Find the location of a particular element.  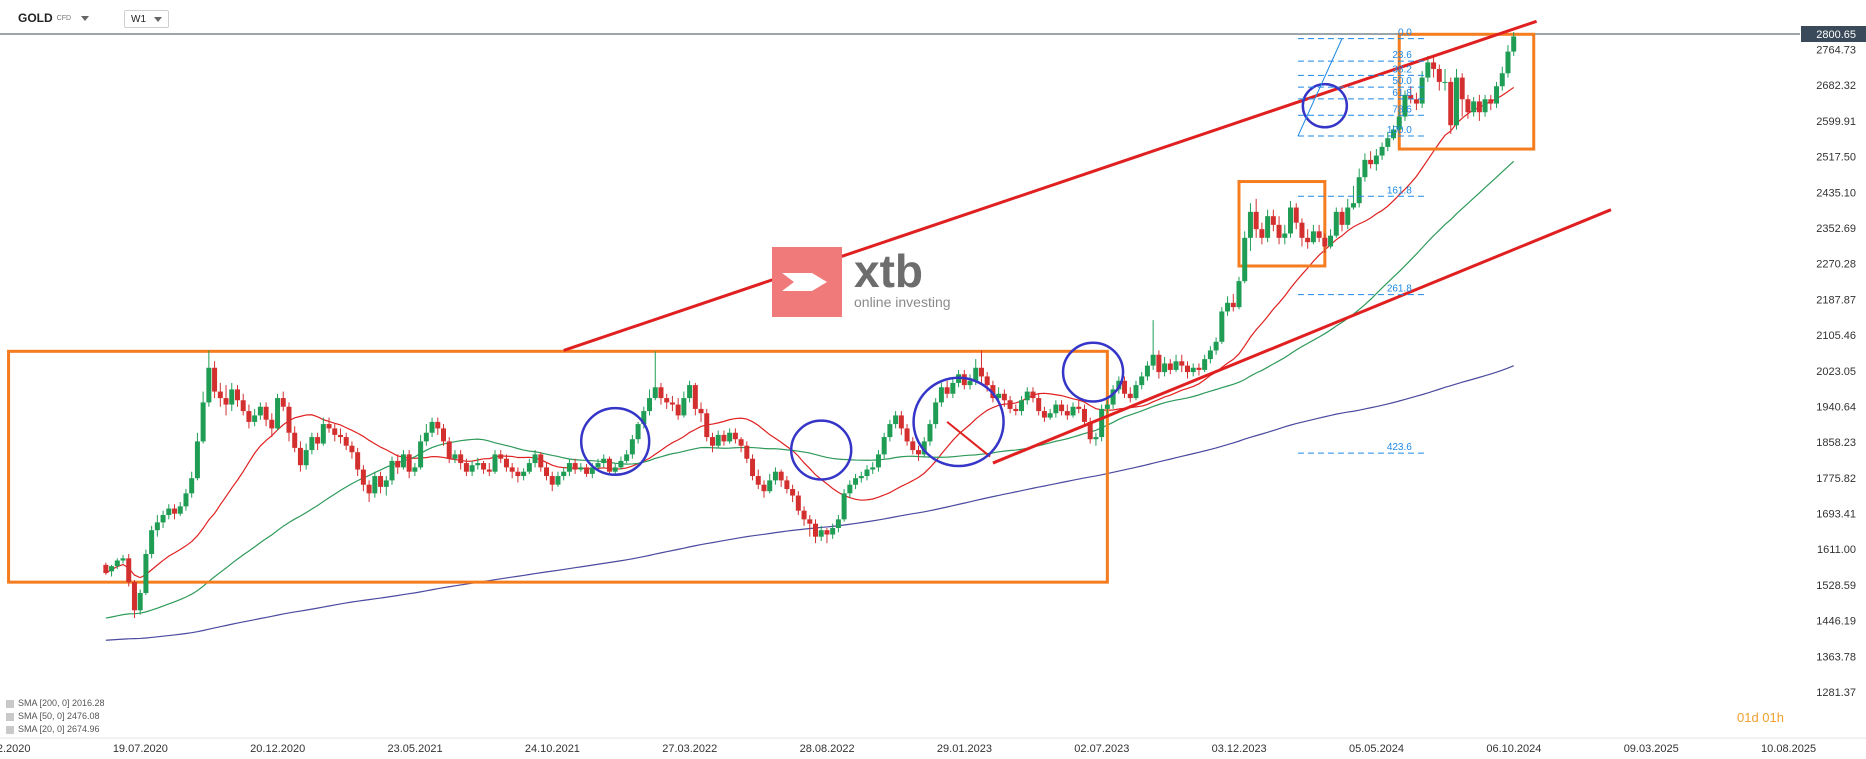

fib-level-label: 423.6 is located at coordinates (1399, 447).